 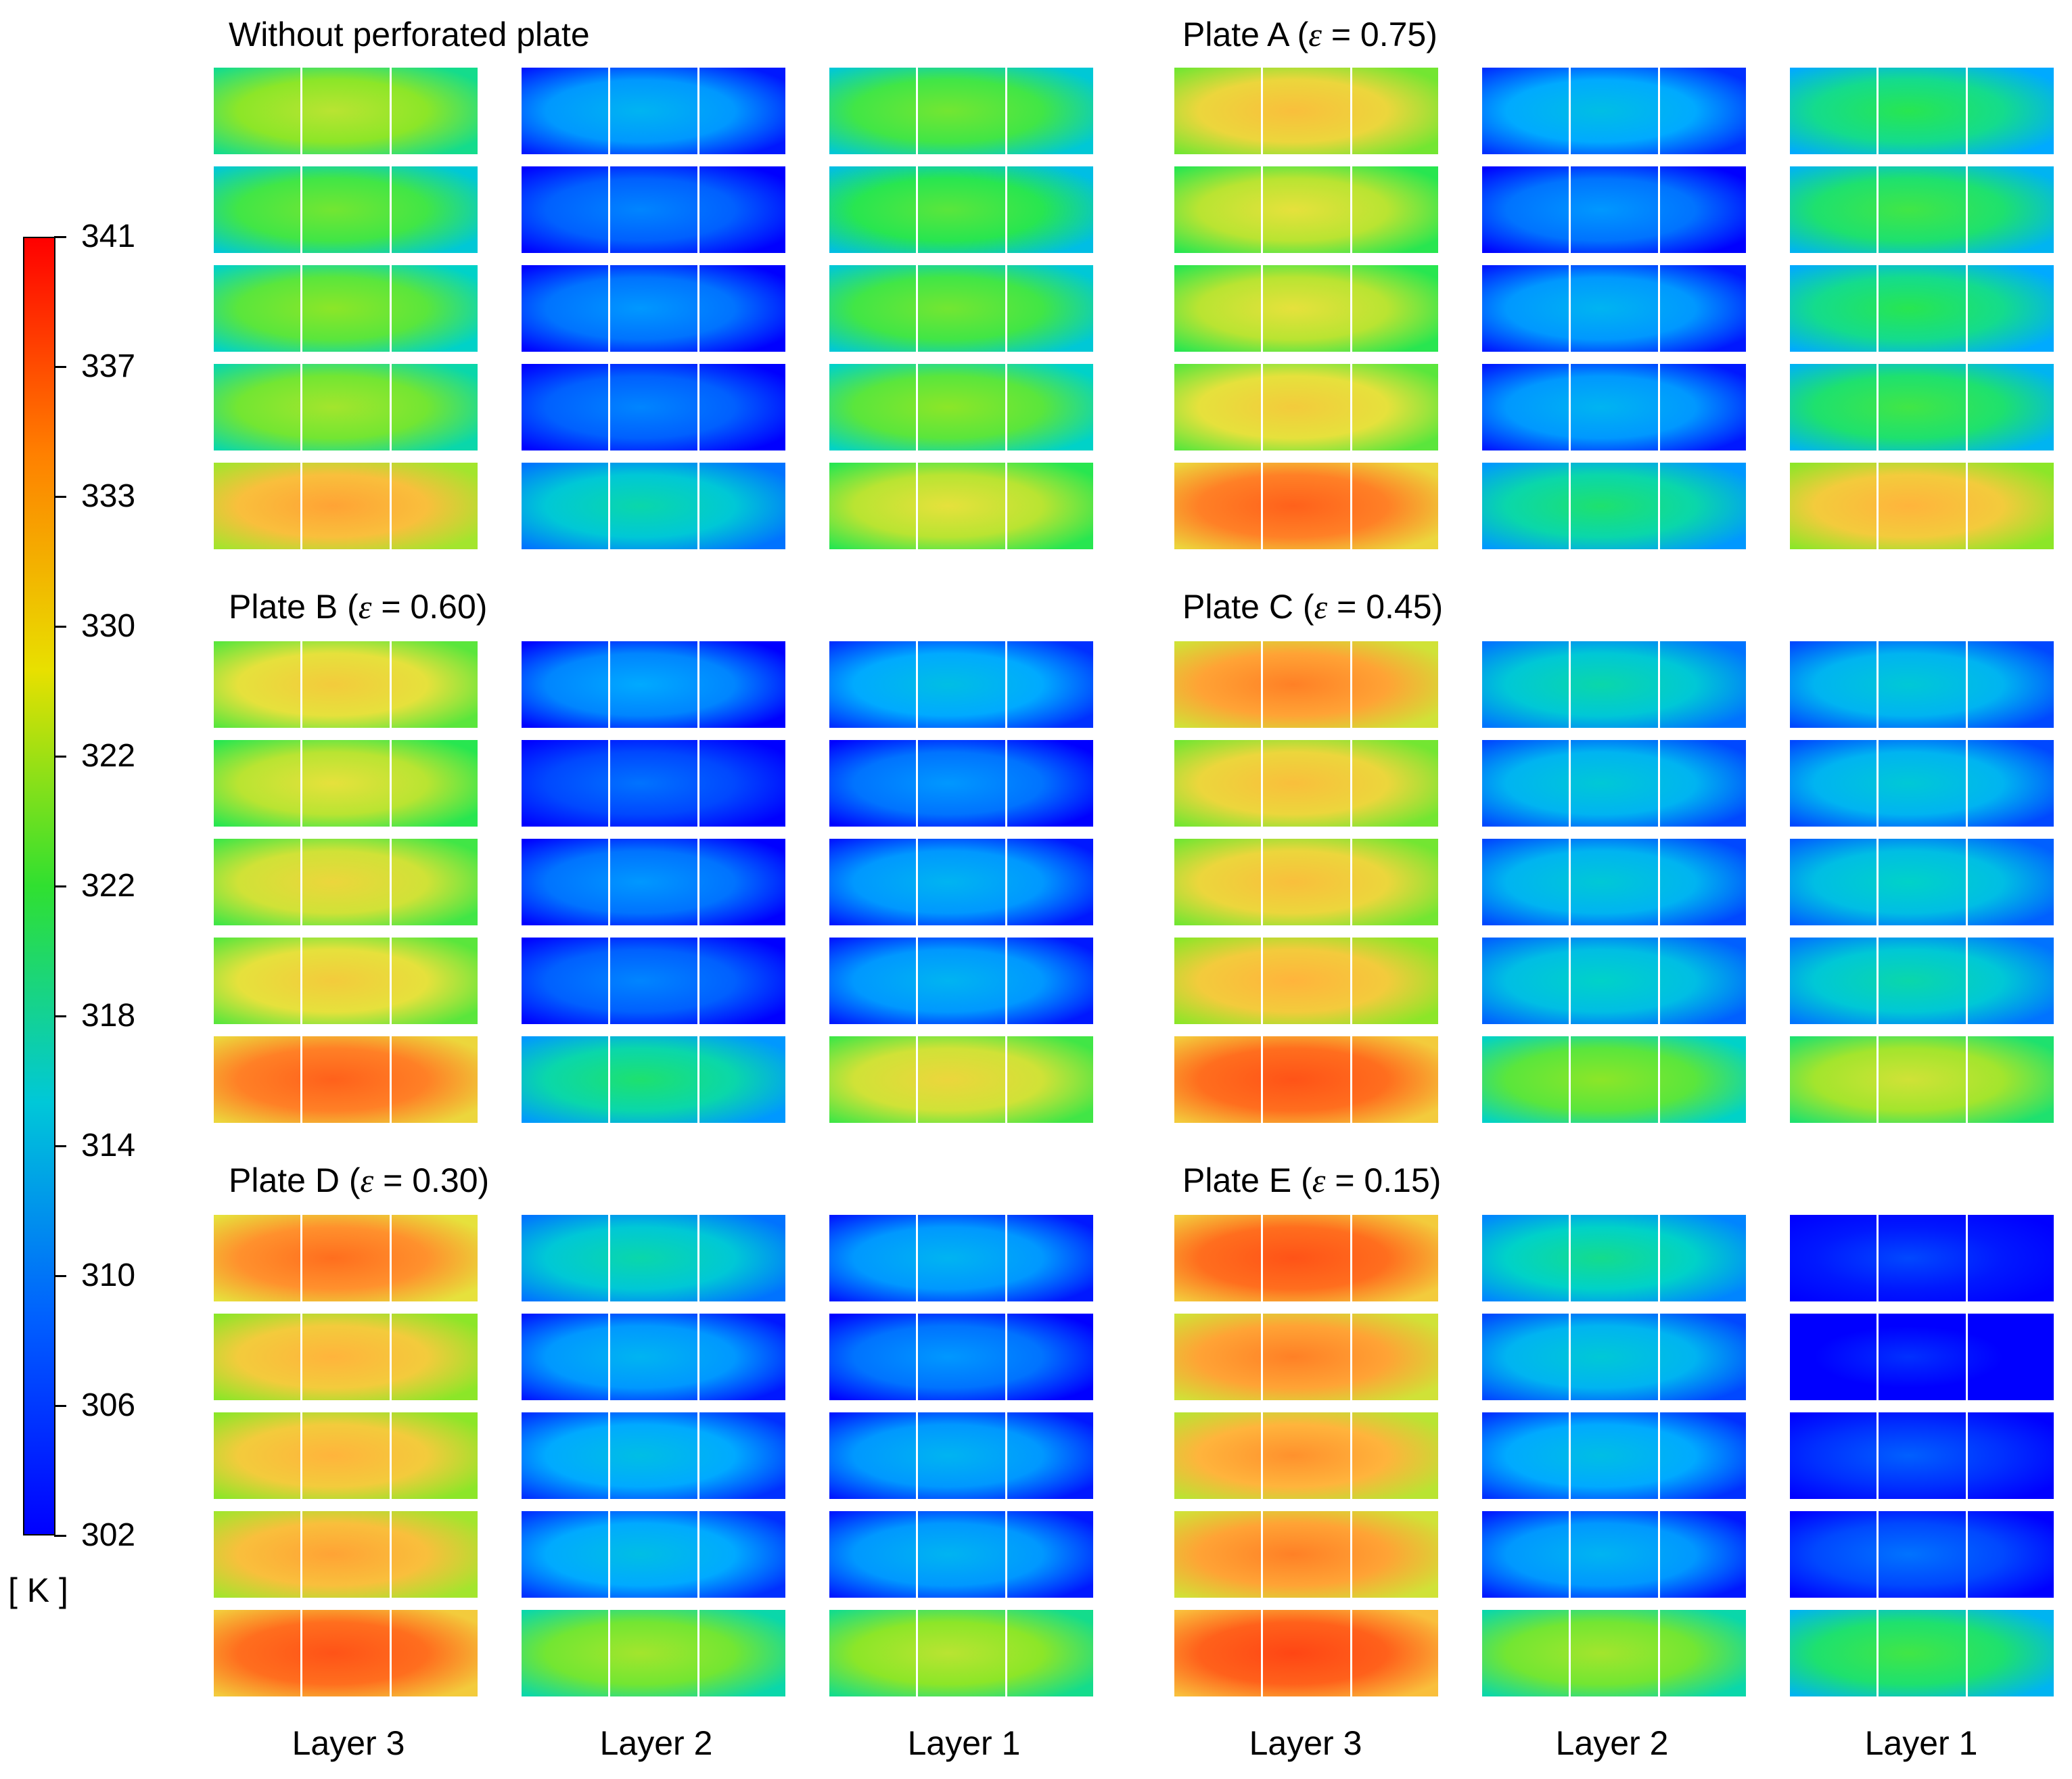 I want to click on panel-title-plate-c: Plate C (ε = 0.45), so click(x=1313, y=607).